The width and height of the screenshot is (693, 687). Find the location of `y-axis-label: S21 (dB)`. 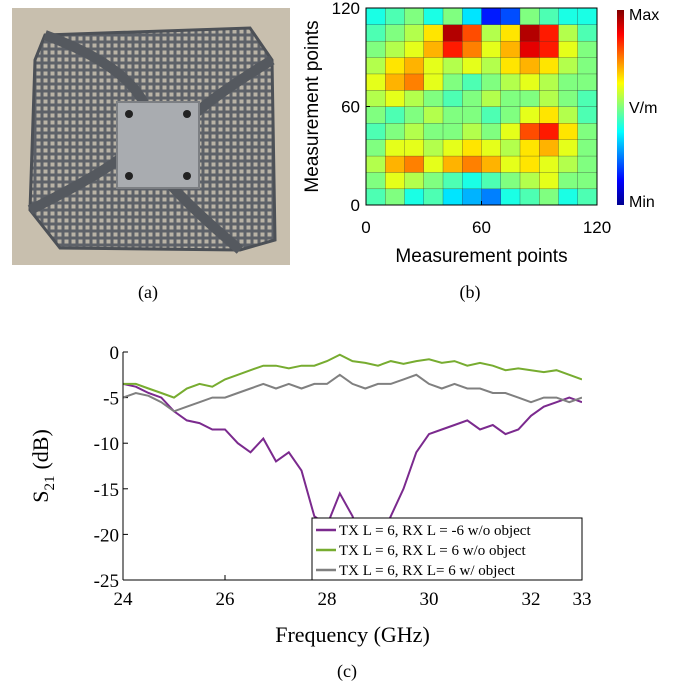

y-axis-label: S21 (dB) is located at coordinates (43, 466).